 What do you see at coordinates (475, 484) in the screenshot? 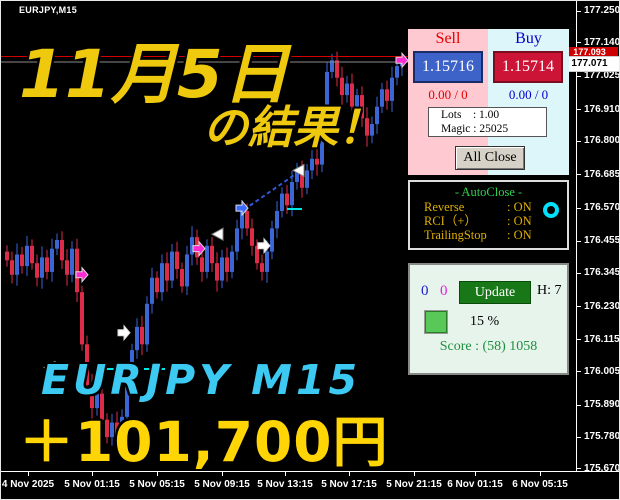
I see `time-axis-label: 6 Nov 01:15` at bounding box center [475, 484].